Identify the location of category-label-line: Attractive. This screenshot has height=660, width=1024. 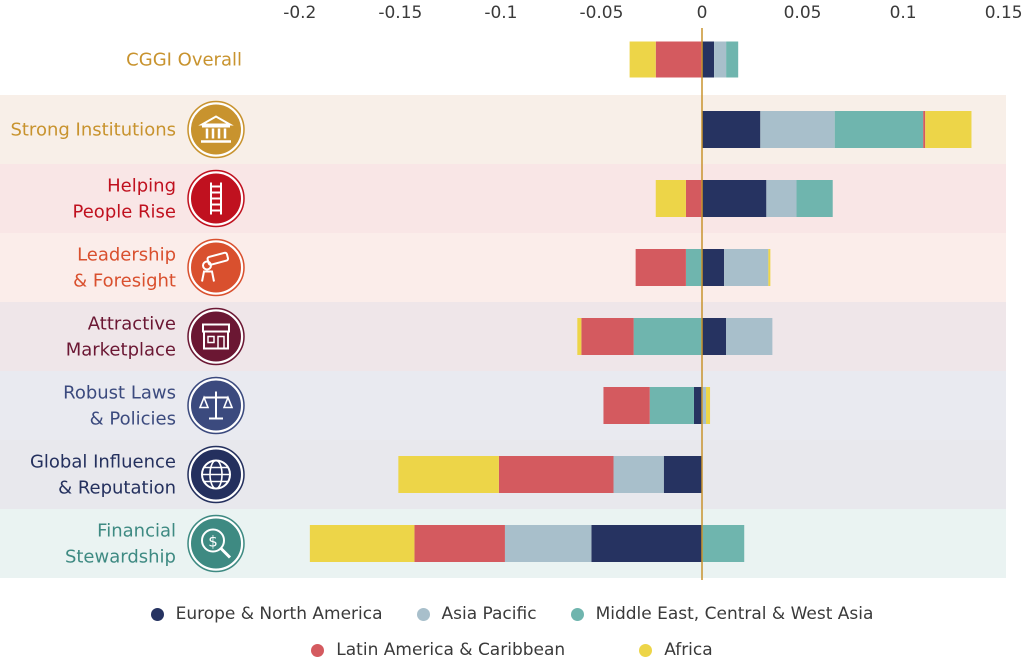
(132, 324).